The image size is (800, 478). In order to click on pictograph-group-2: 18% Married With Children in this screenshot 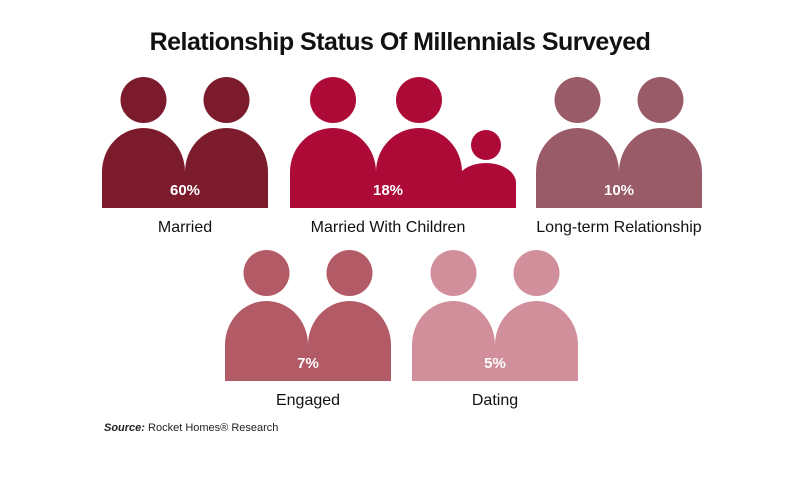, I will do `click(403, 156)`.